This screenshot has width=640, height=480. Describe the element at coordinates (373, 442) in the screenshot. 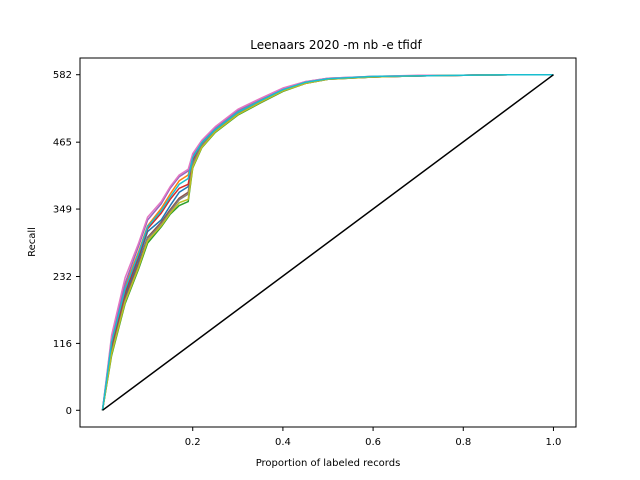

I see `x-tick-label: 0.6` at that location.